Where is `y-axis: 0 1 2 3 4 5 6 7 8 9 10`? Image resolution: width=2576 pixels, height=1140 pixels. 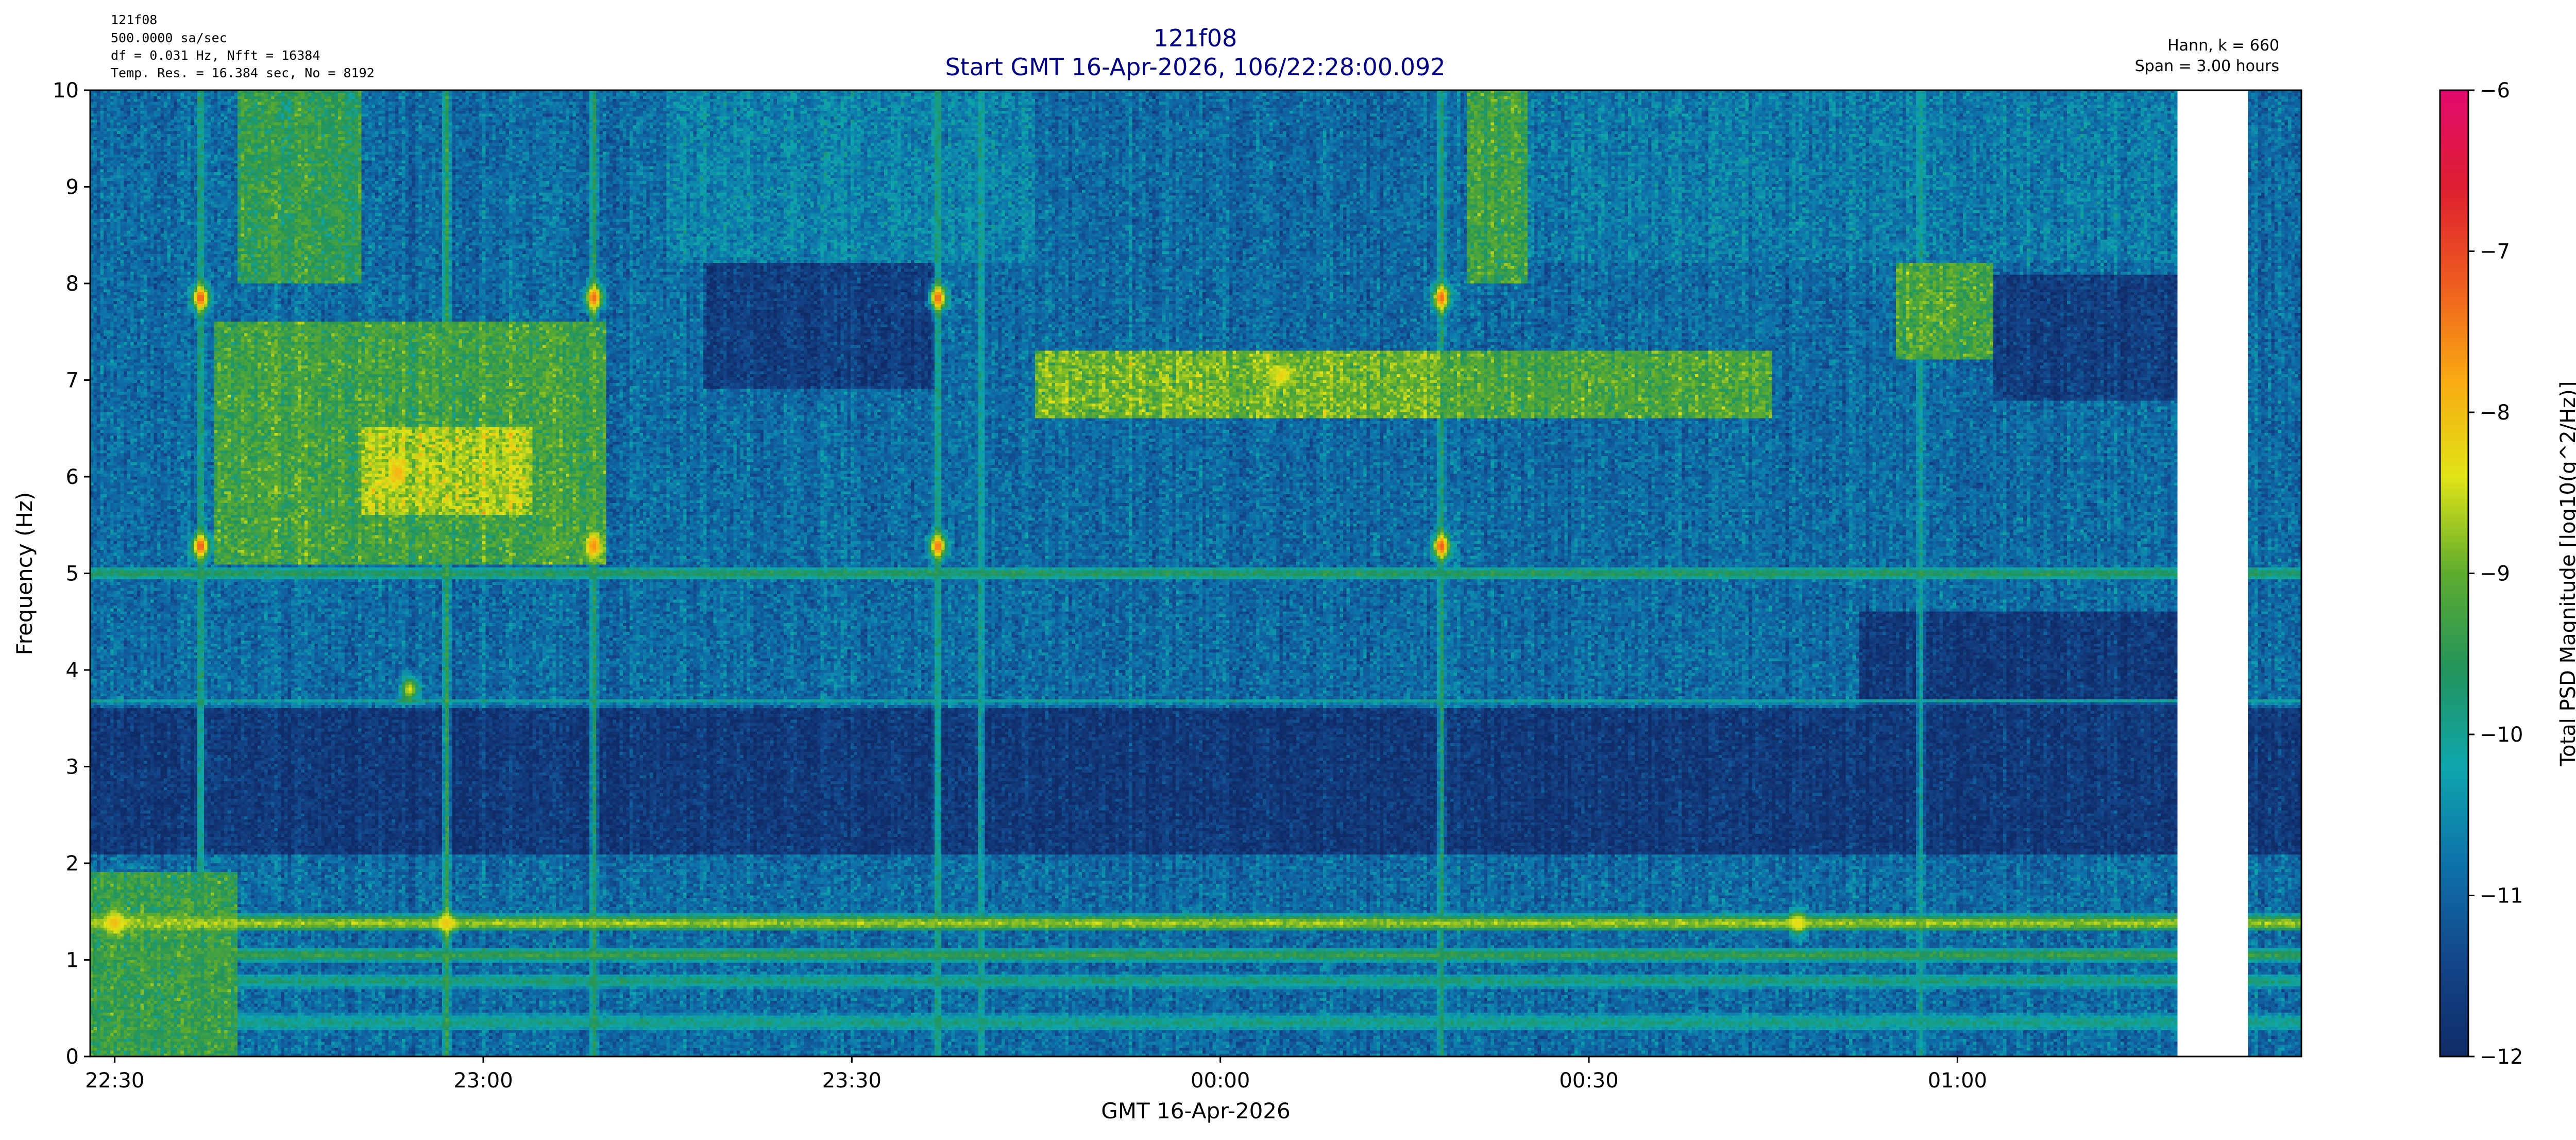
y-axis: 0 1 2 3 4 5 6 7 8 9 10 is located at coordinates (71, 574).